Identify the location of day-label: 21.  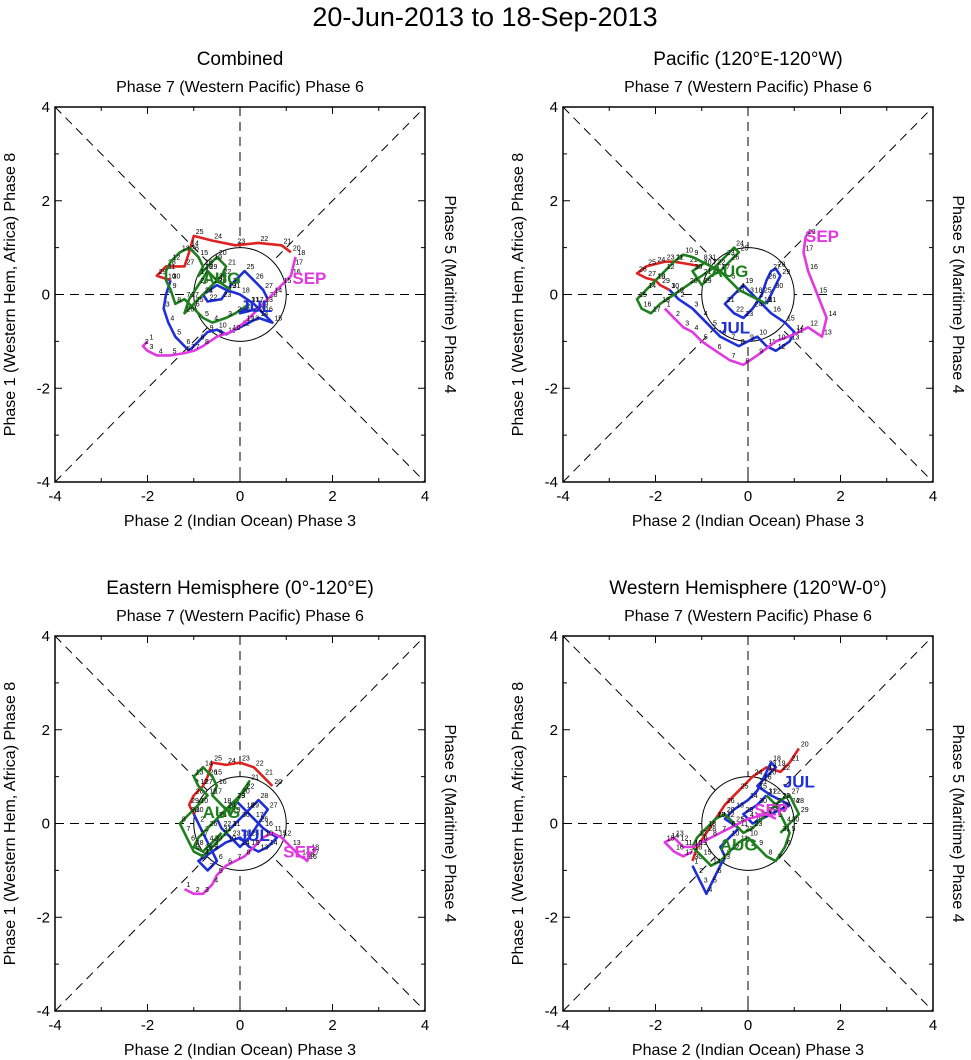
(269, 773).